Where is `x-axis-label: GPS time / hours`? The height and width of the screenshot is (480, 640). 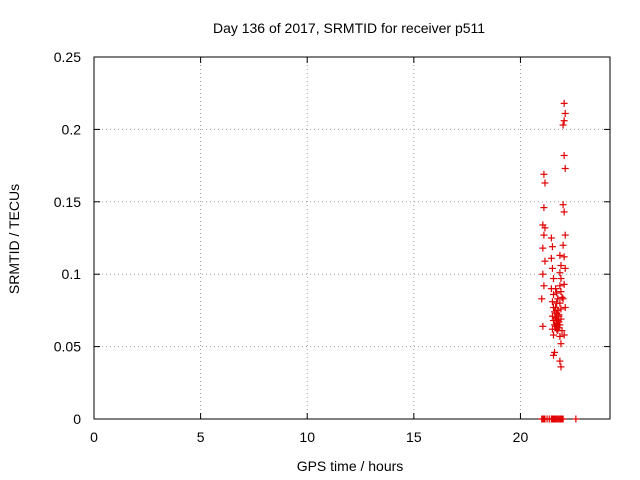
x-axis-label: GPS time / hours is located at coordinates (350, 466).